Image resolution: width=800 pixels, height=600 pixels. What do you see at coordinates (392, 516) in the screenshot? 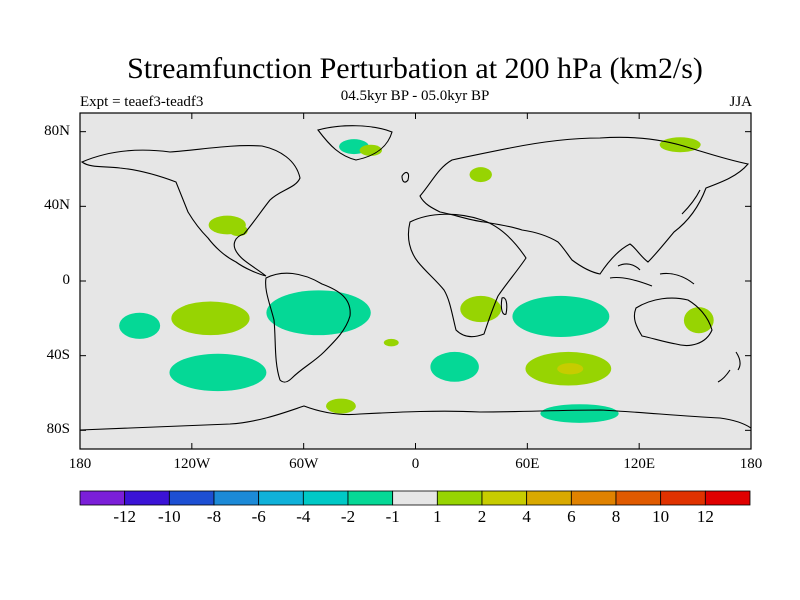
I see `colorbar-label: -1` at bounding box center [392, 516].